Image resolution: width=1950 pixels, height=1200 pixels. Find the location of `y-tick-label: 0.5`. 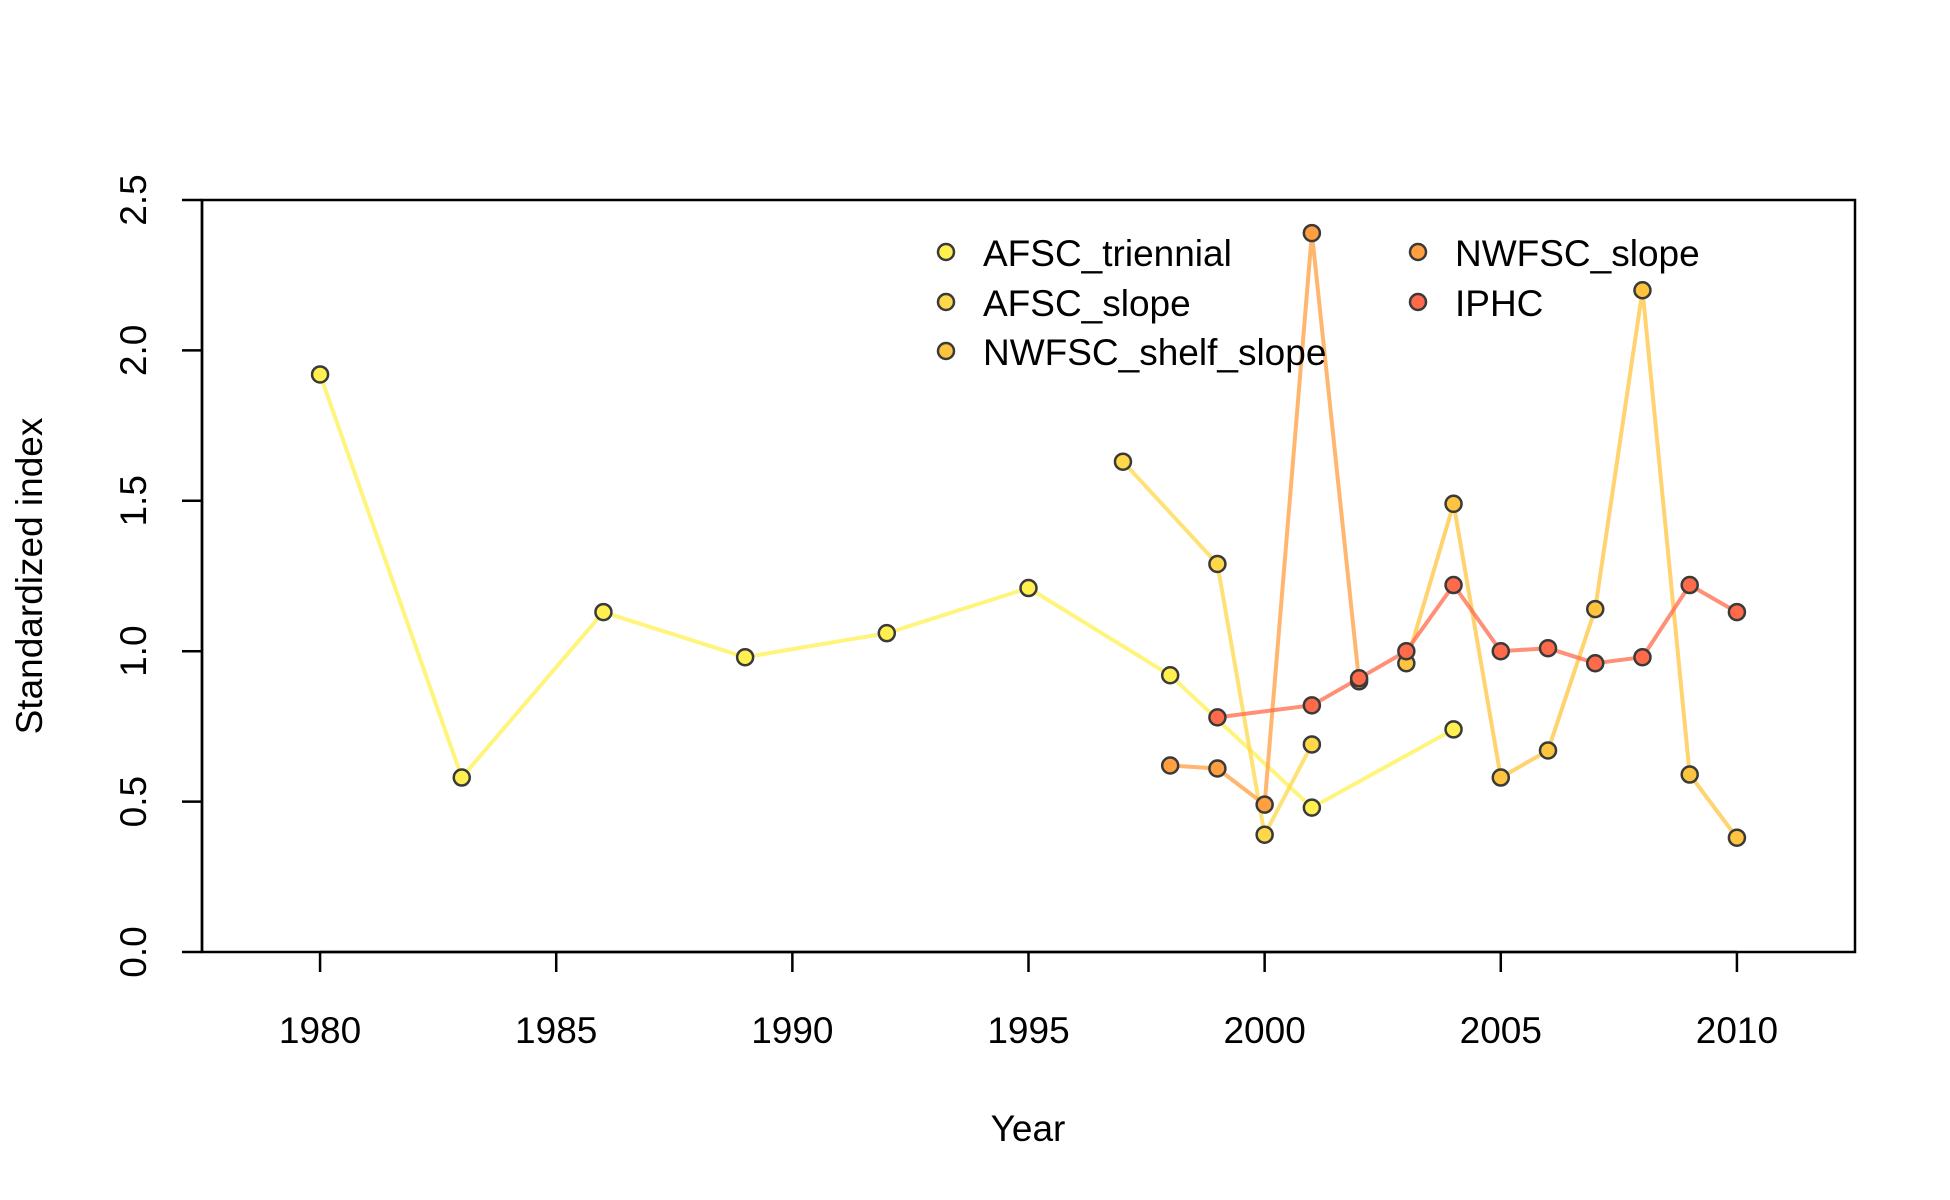

y-tick-label: 0.5 is located at coordinates (133, 801).